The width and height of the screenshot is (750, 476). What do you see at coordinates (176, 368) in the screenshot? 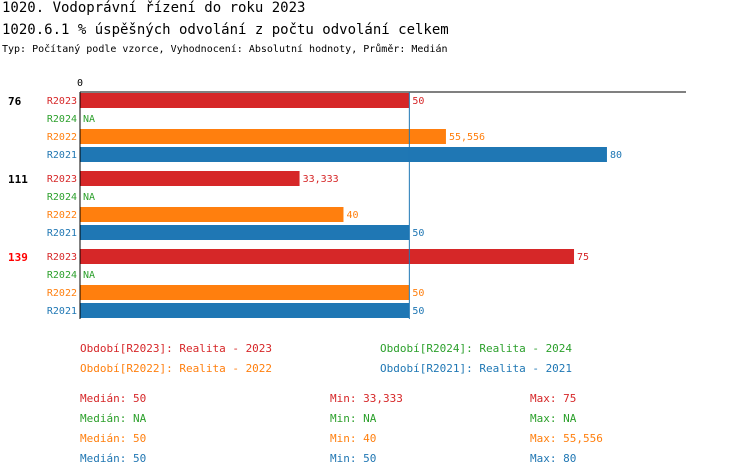
I see `legend-entry-R2022: Období[R2022]: Realita - 2022` at bounding box center [176, 368].